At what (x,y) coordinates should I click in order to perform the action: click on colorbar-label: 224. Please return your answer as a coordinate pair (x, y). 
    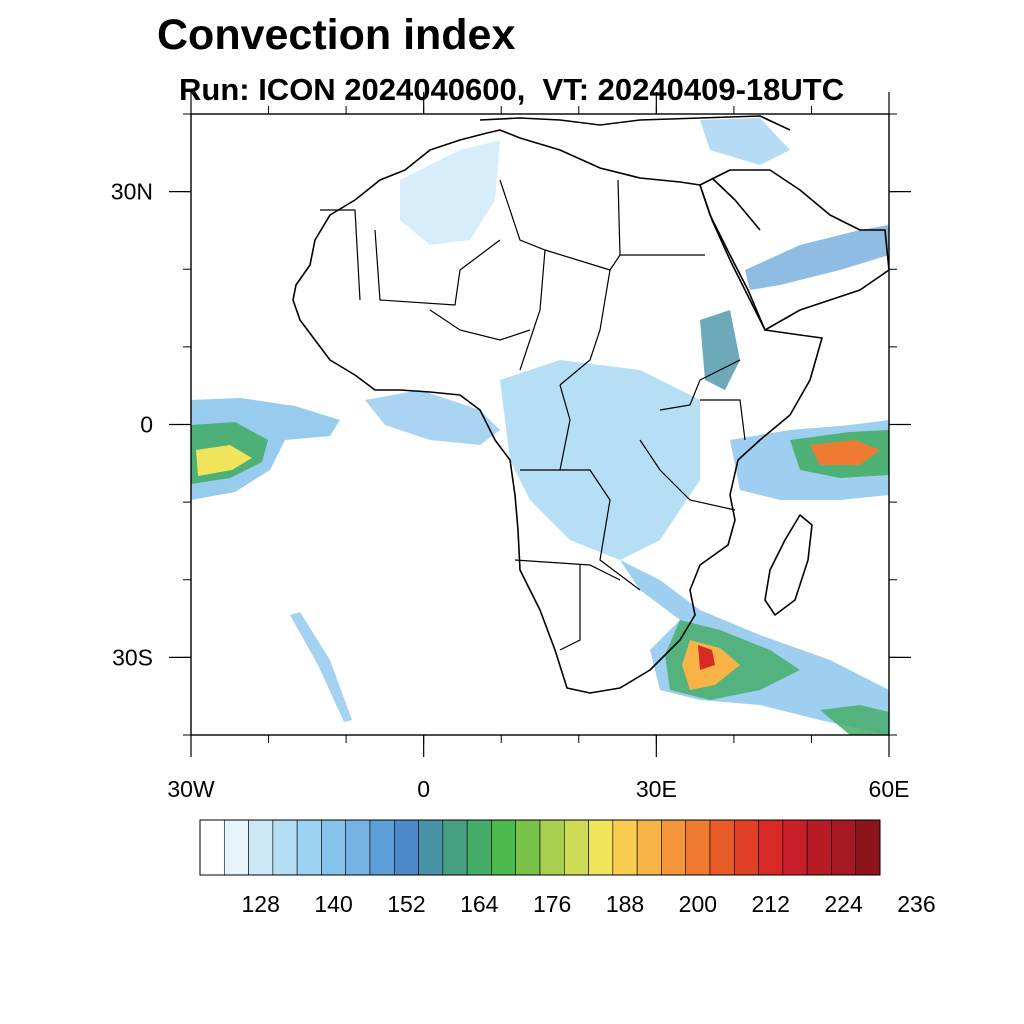
    Looking at the image, I should click on (843, 904).